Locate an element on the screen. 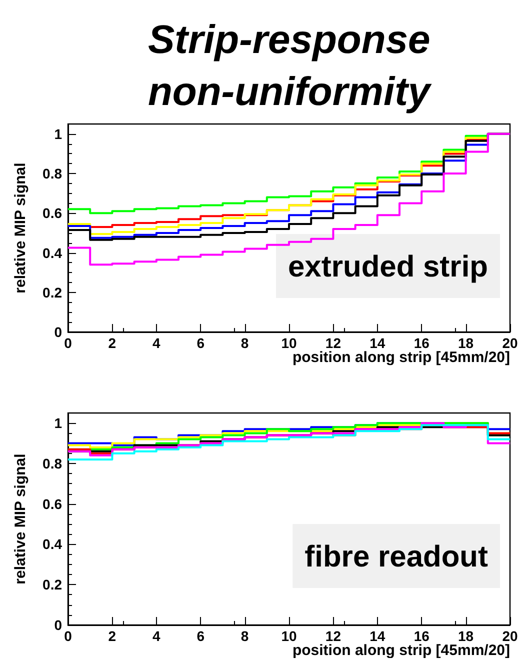 Image resolution: width=526 pixels, height=661 pixels. chart-title: Strip-response non-uniformity is located at coordinates (295, 66).